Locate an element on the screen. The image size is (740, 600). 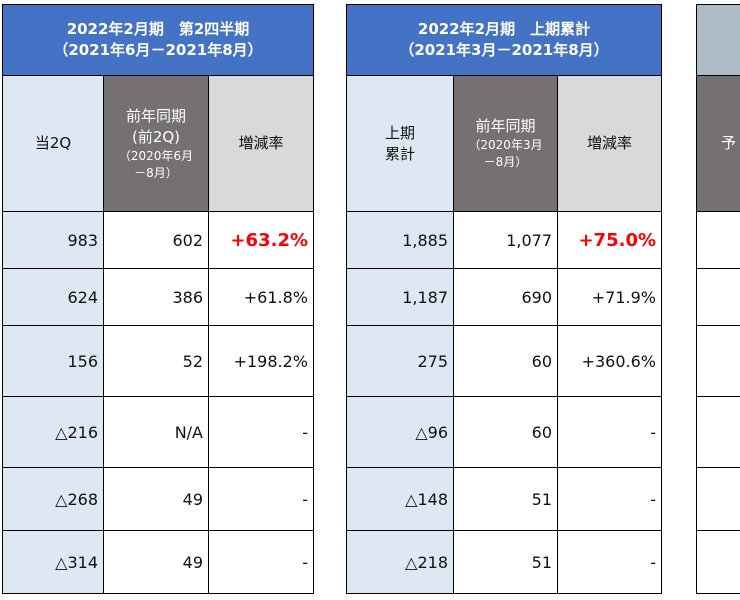
h1-current-cell: △218 is located at coordinates (400, 562).